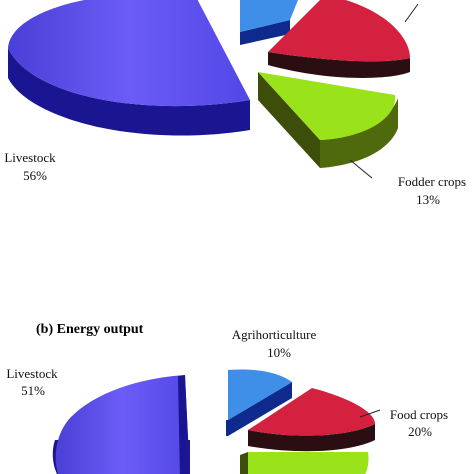 This screenshot has width=474, height=474. I want to click on label-food-crops-b-pct: 20%, so click(420, 431).